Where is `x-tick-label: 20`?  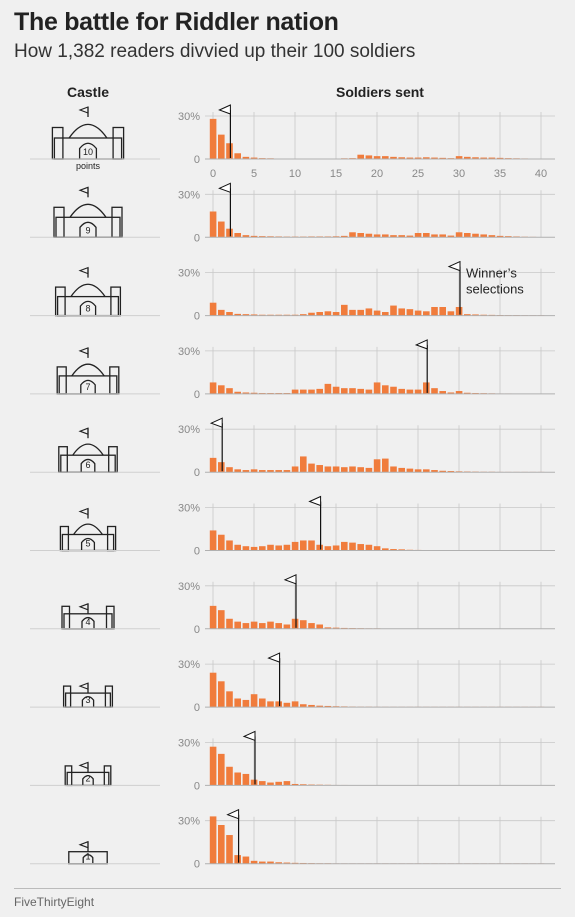 x-tick-label: 20 is located at coordinates (377, 174).